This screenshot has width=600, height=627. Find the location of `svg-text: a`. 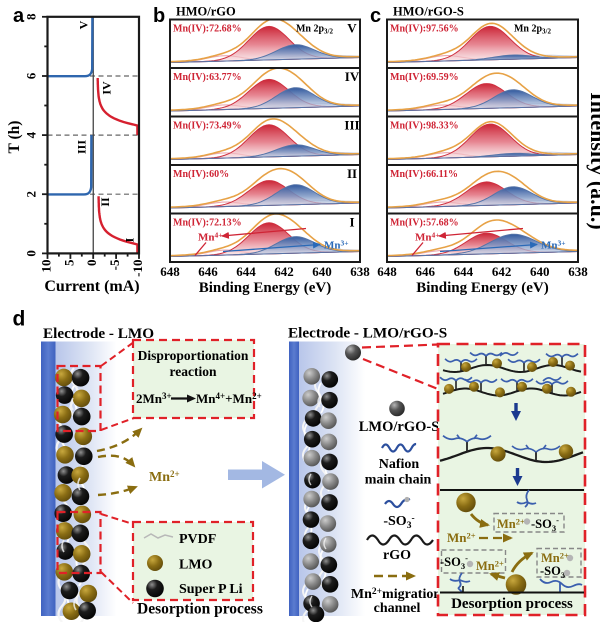

svg-text: a is located at coordinates (19, 16).